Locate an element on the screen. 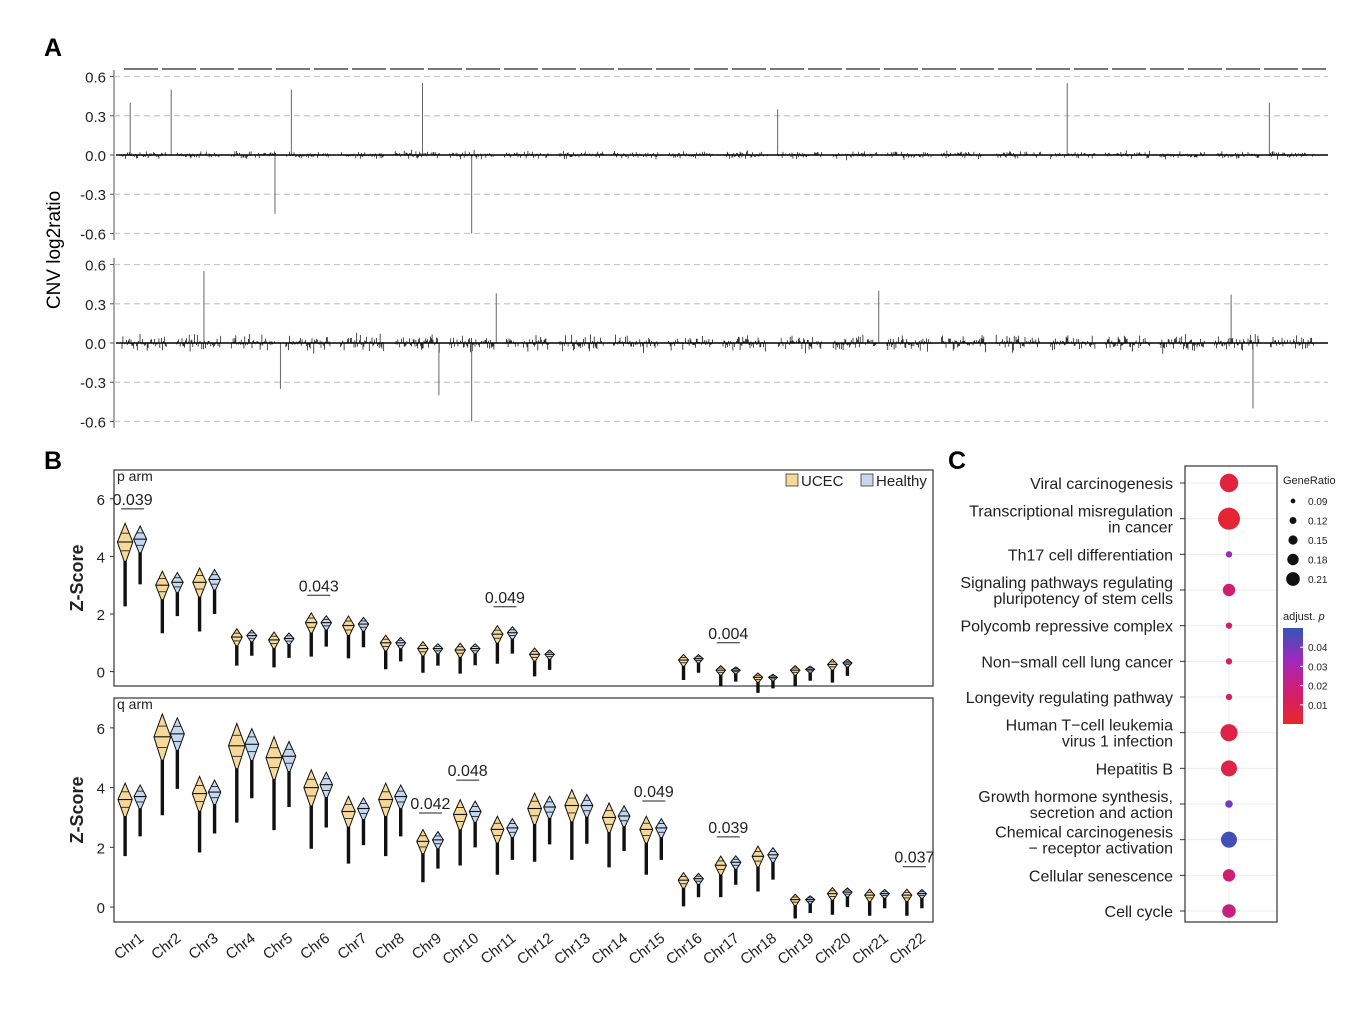 The image size is (1365, 1013). colorbar-label: 0.03 is located at coordinates (1318, 667).